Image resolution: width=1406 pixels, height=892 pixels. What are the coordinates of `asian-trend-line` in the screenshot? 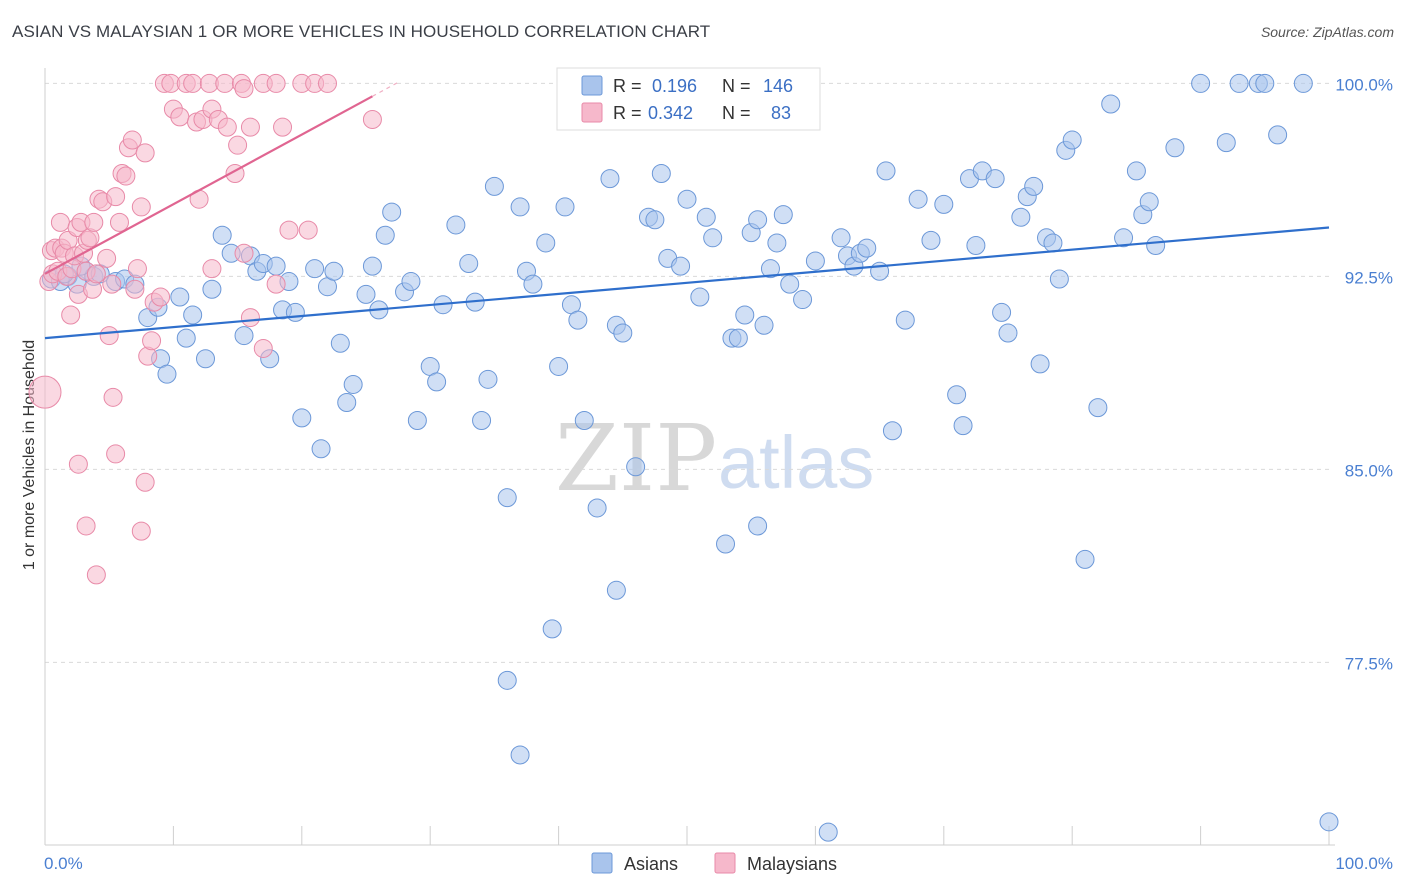 It's located at (687, 283).